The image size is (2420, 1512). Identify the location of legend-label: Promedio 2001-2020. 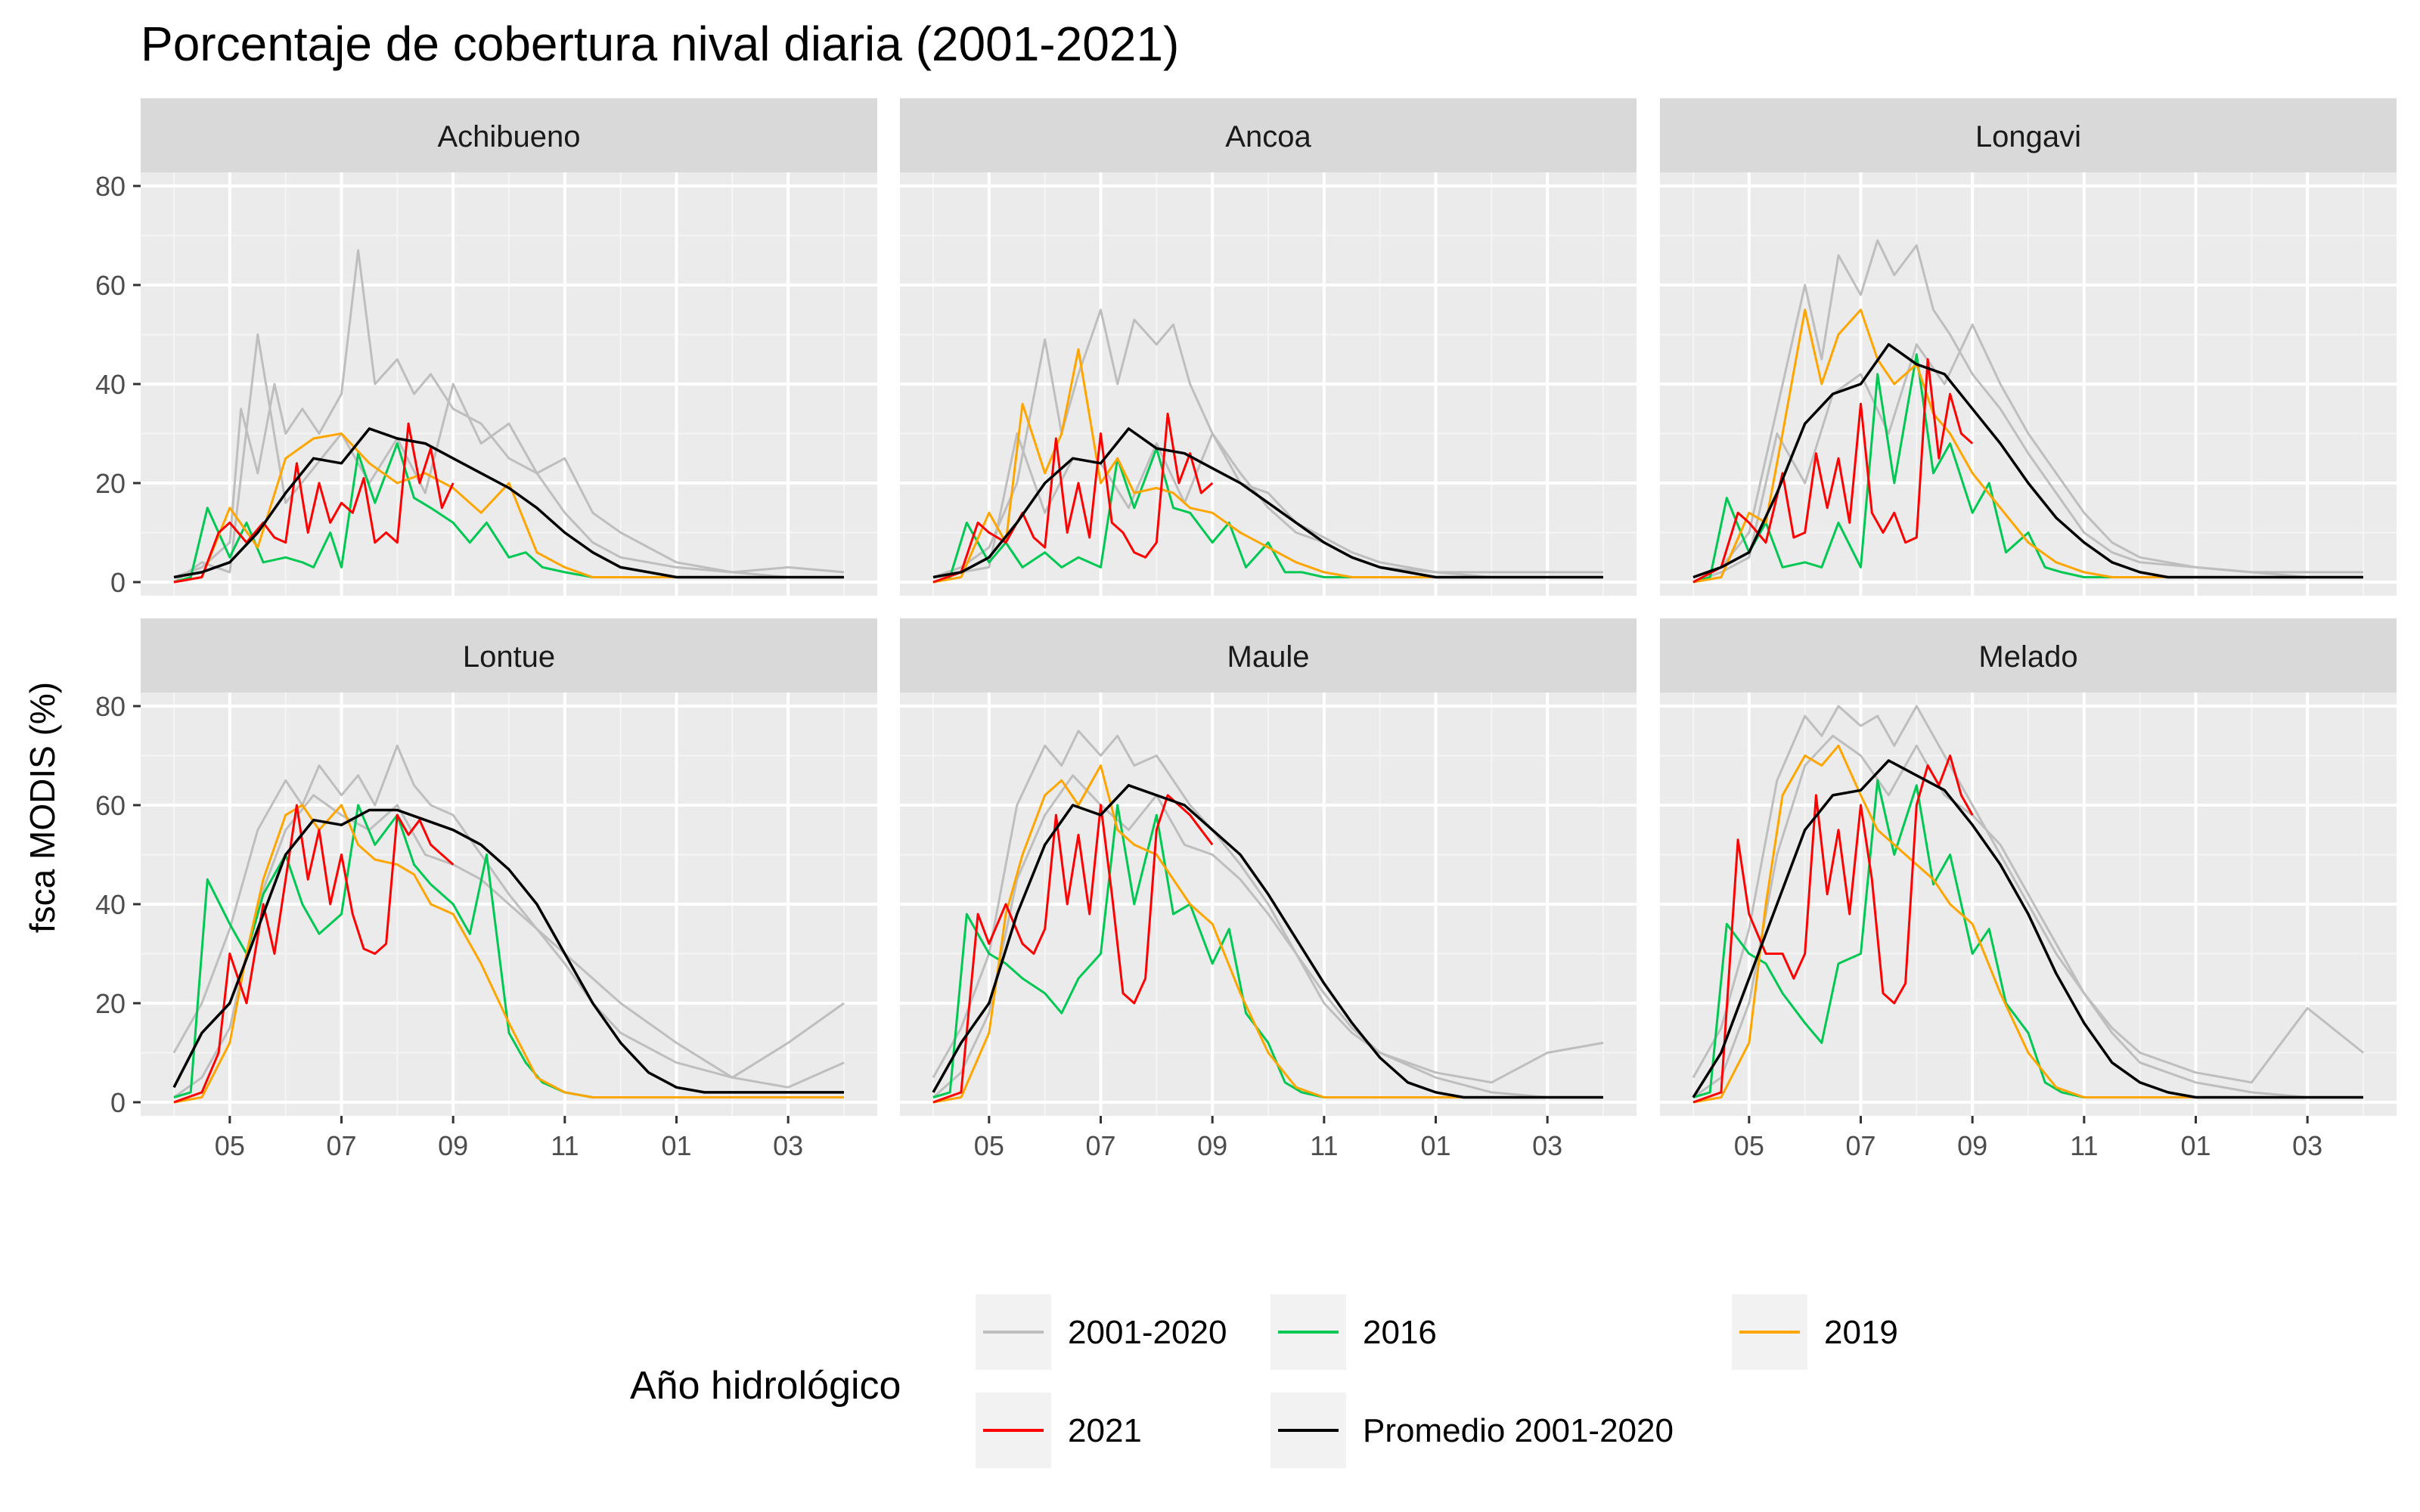
(1518, 1430).